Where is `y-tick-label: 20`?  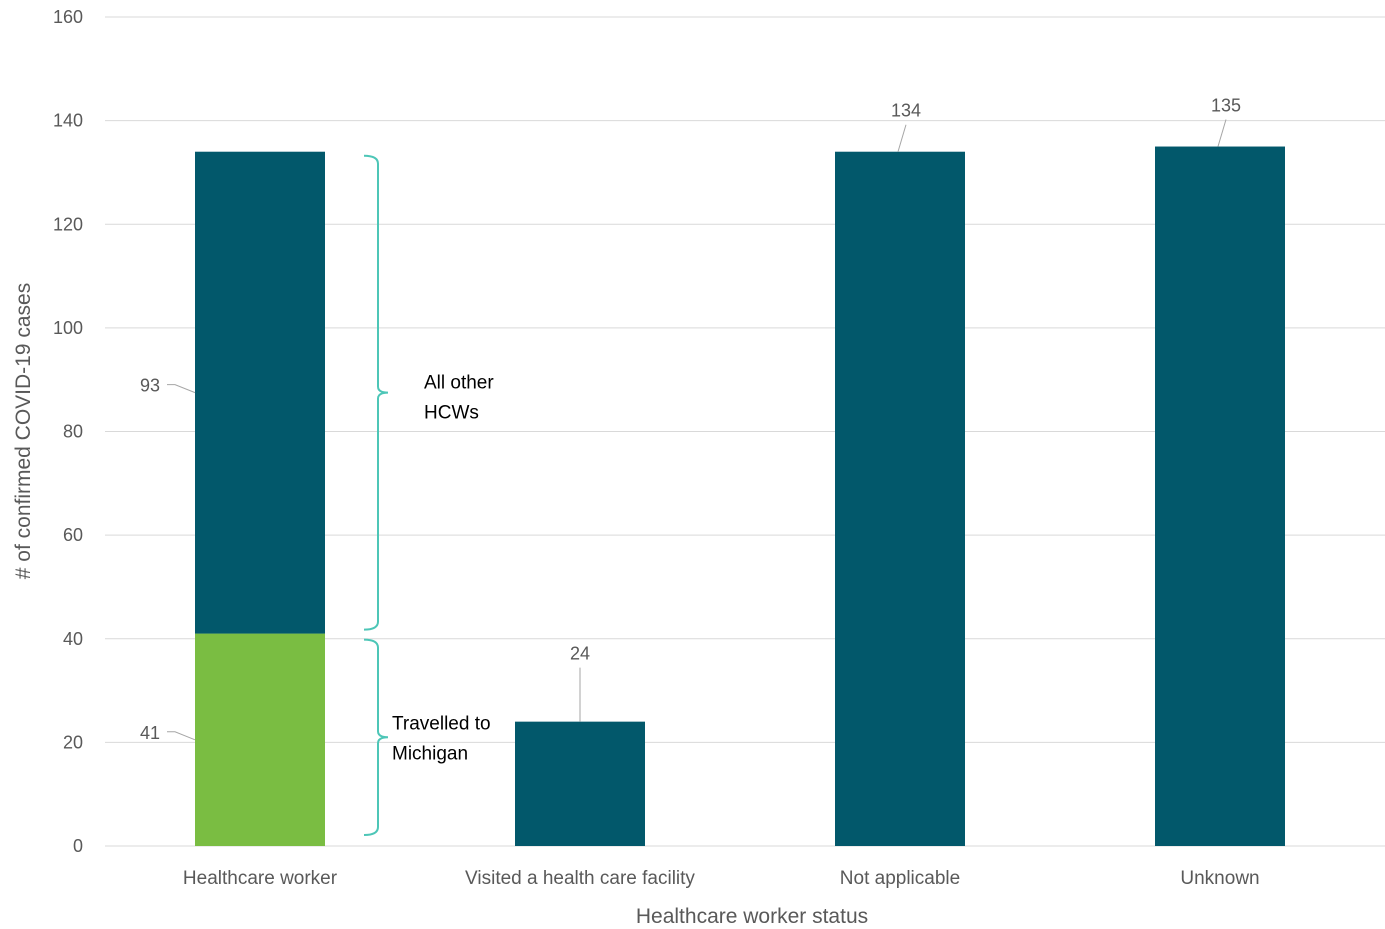 y-tick-label: 20 is located at coordinates (73, 742).